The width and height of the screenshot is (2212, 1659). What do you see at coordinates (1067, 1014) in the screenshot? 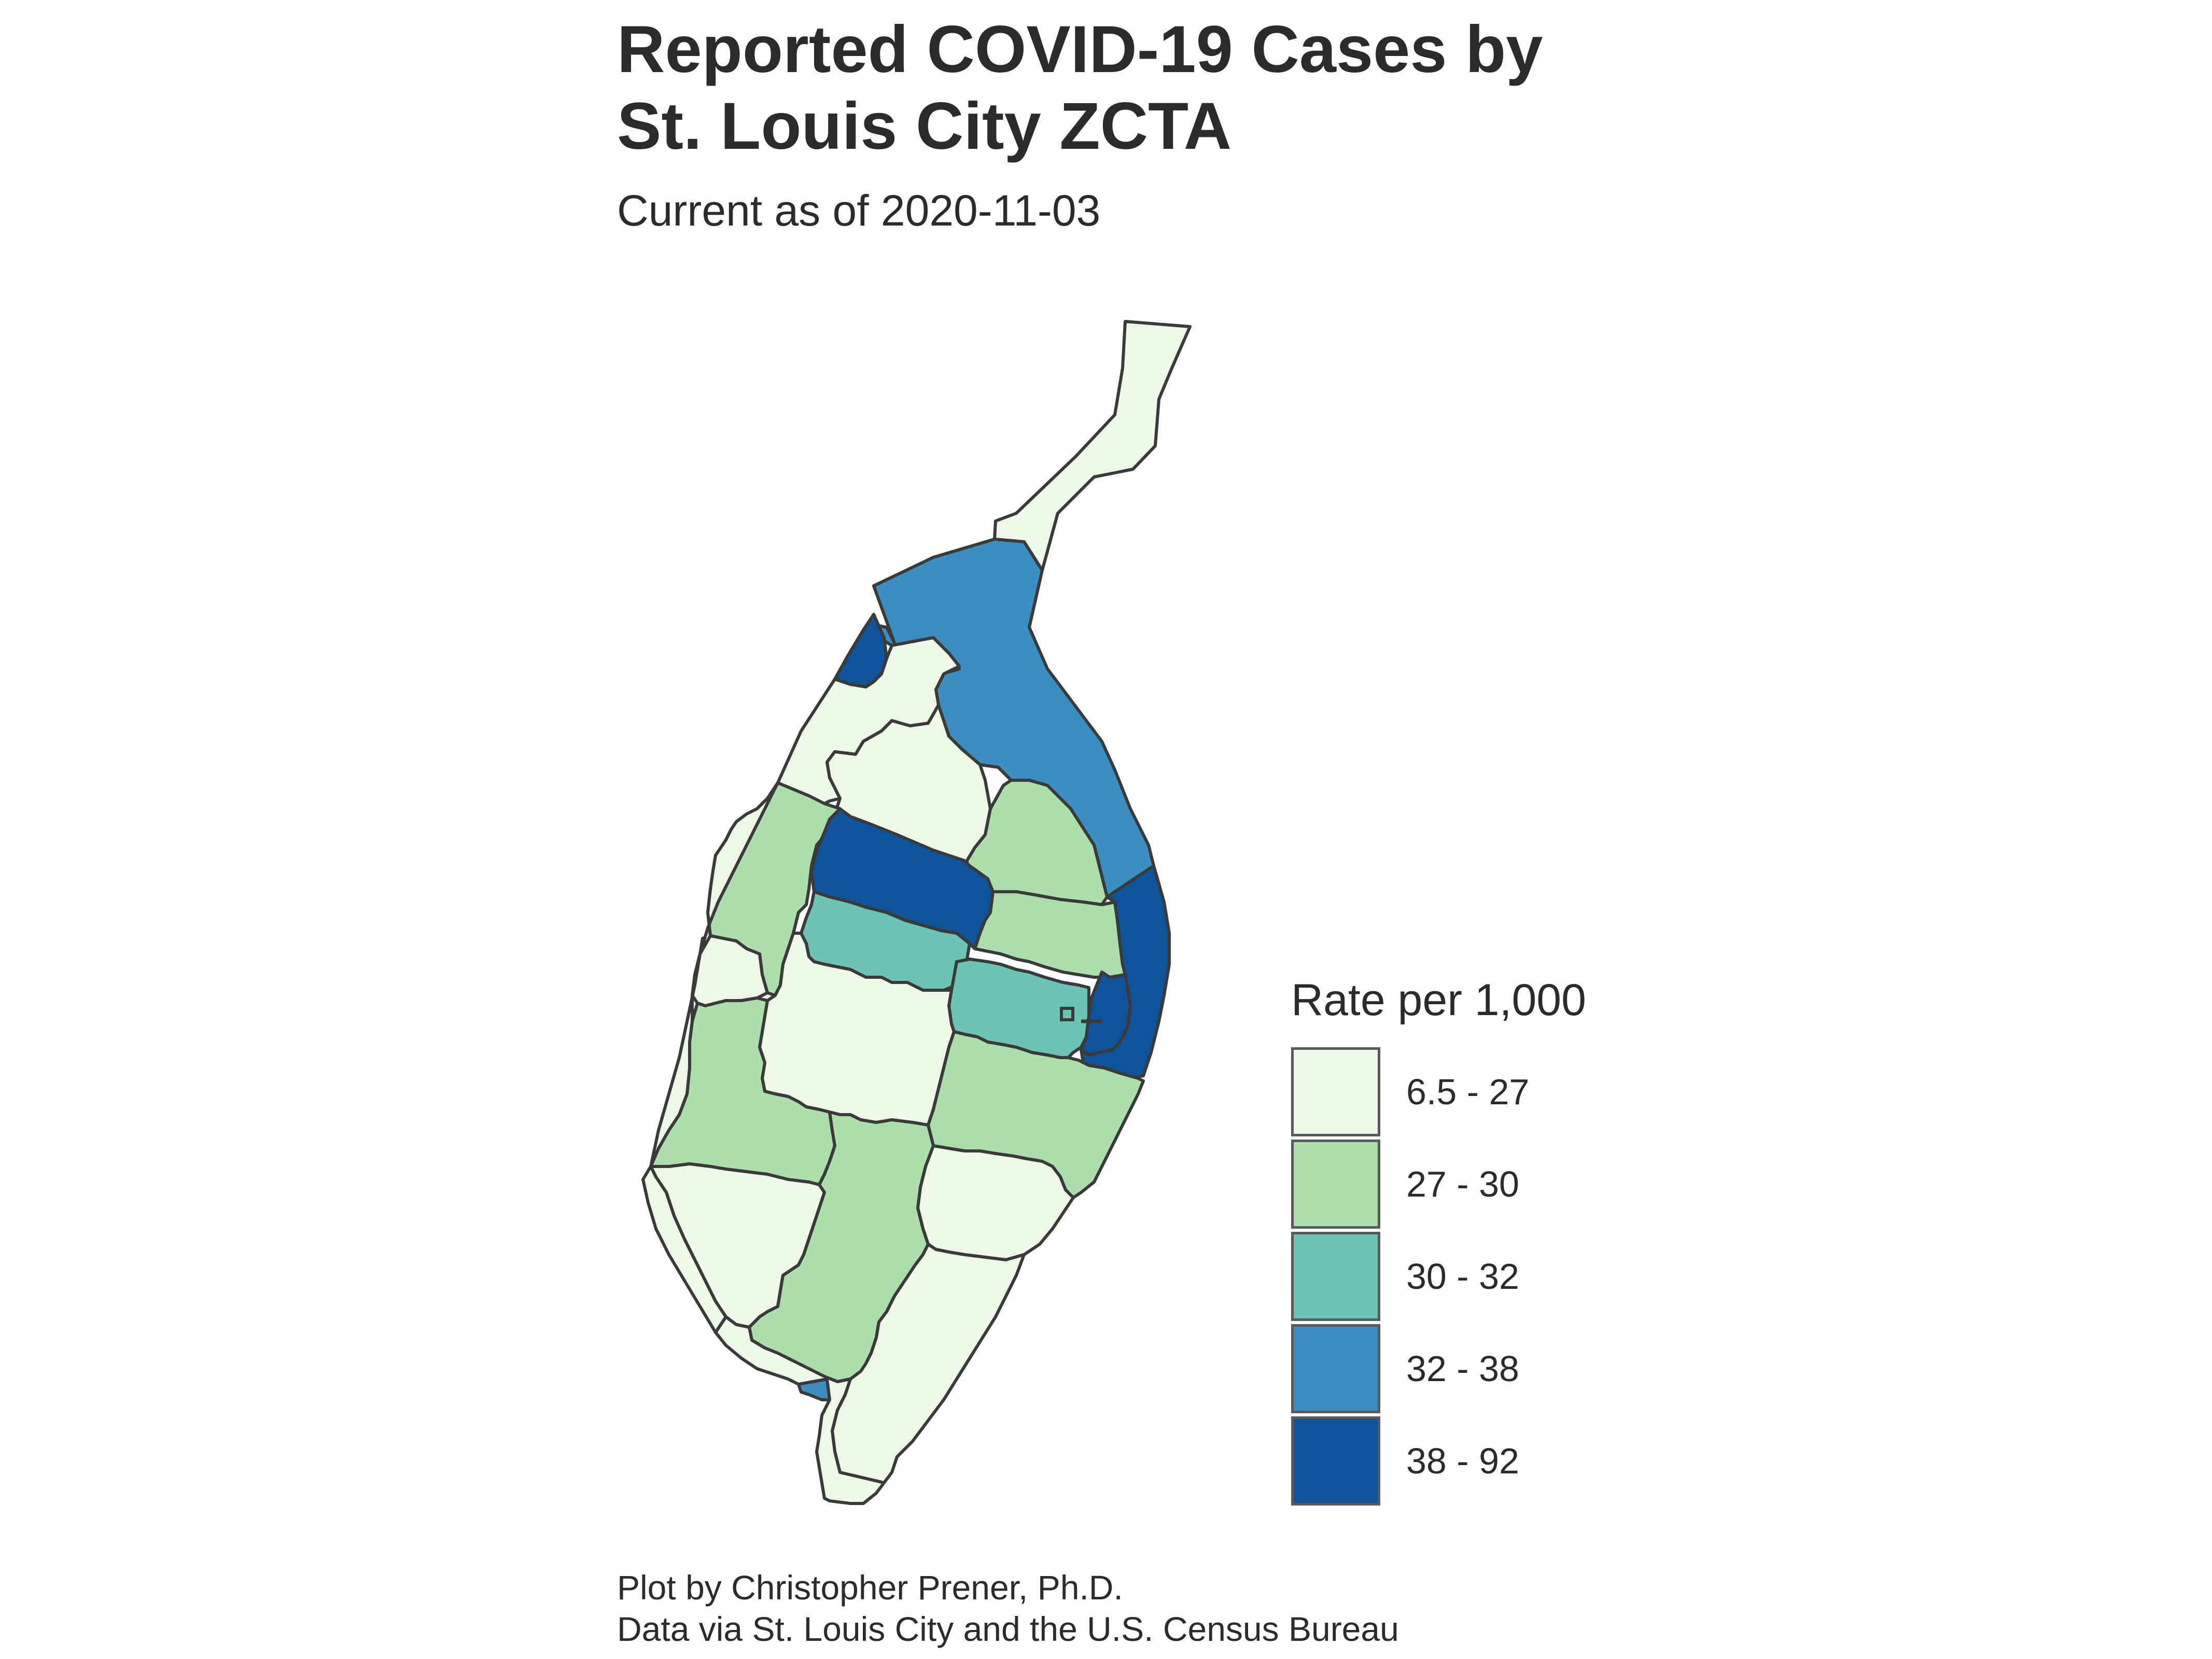
I see `small-zone-marker` at bounding box center [1067, 1014].